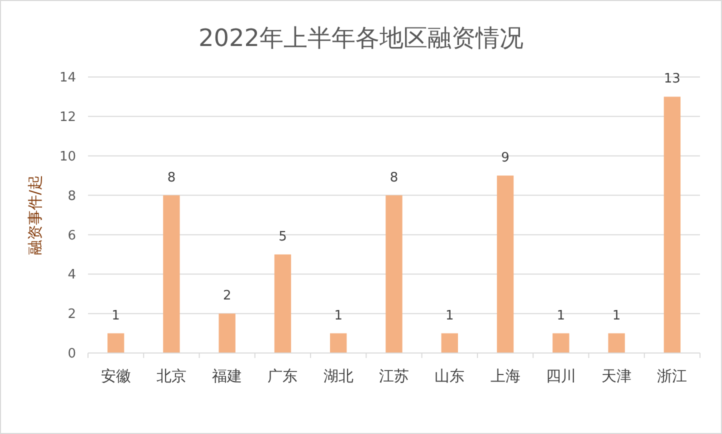 The width and height of the screenshot is (722, 434). I want to click on chart-title: 2022年上半年各地区融资情况, so click(361, 38).